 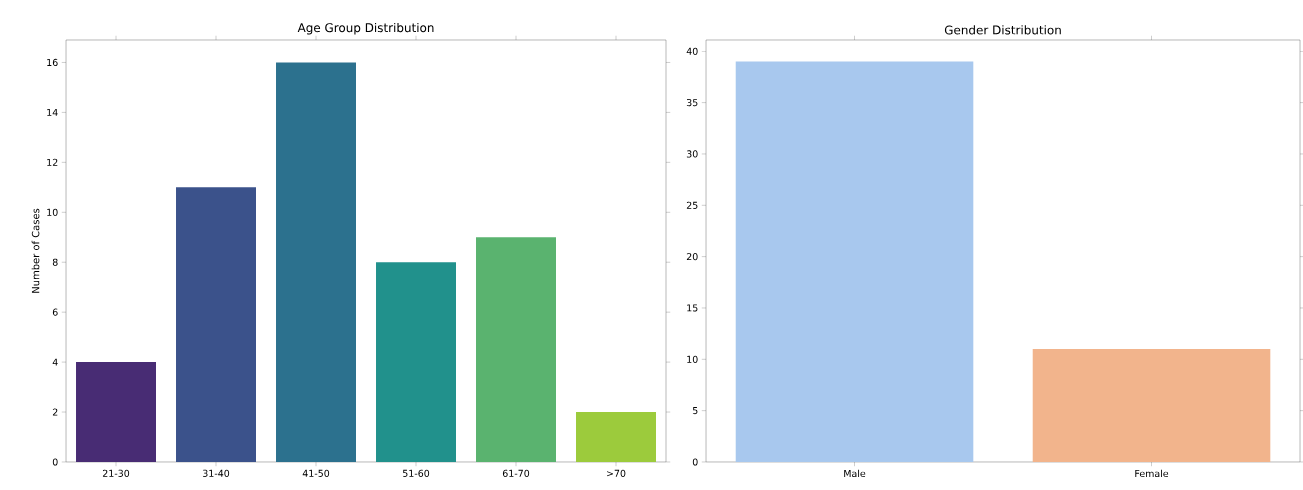 I want to click on y-tick-label: 8, so click(x=55, y=262).